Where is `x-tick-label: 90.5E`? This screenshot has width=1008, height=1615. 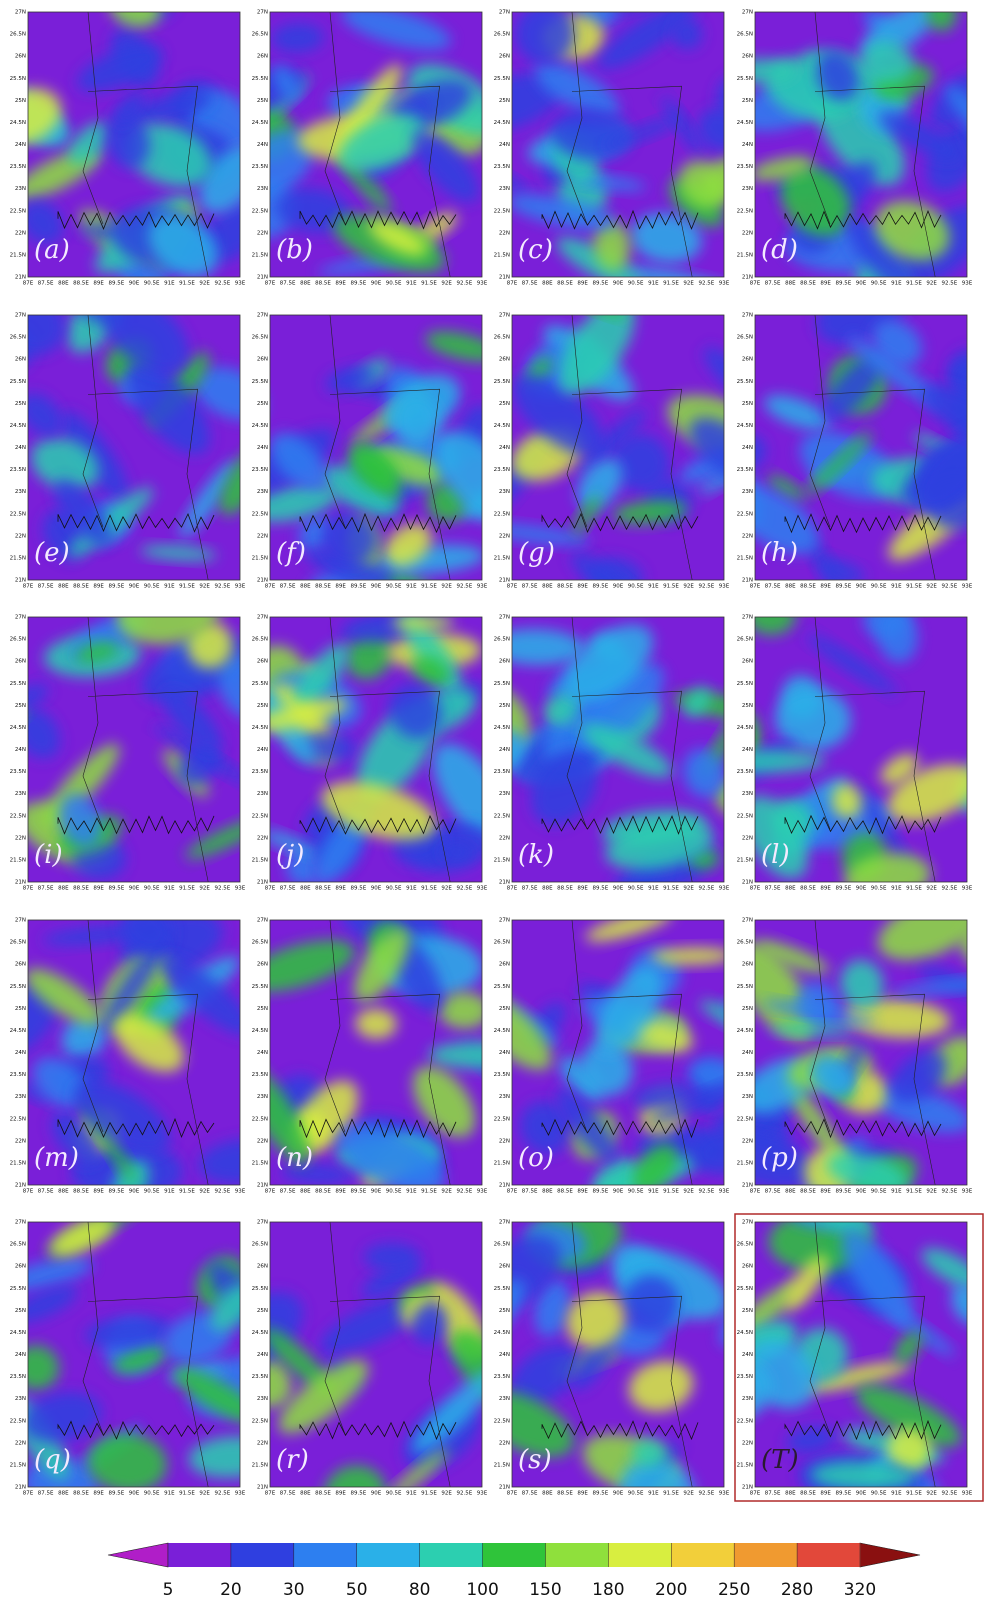
x-tick-label: 90.5E is located at coordinates (152, 1494).